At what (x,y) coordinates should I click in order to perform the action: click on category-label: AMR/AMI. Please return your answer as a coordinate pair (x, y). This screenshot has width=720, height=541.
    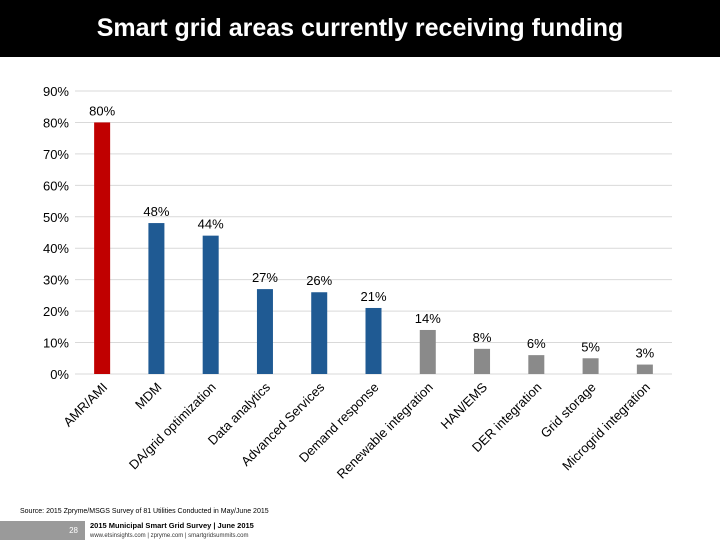
    Looking at the image, I should click on (85, 405).